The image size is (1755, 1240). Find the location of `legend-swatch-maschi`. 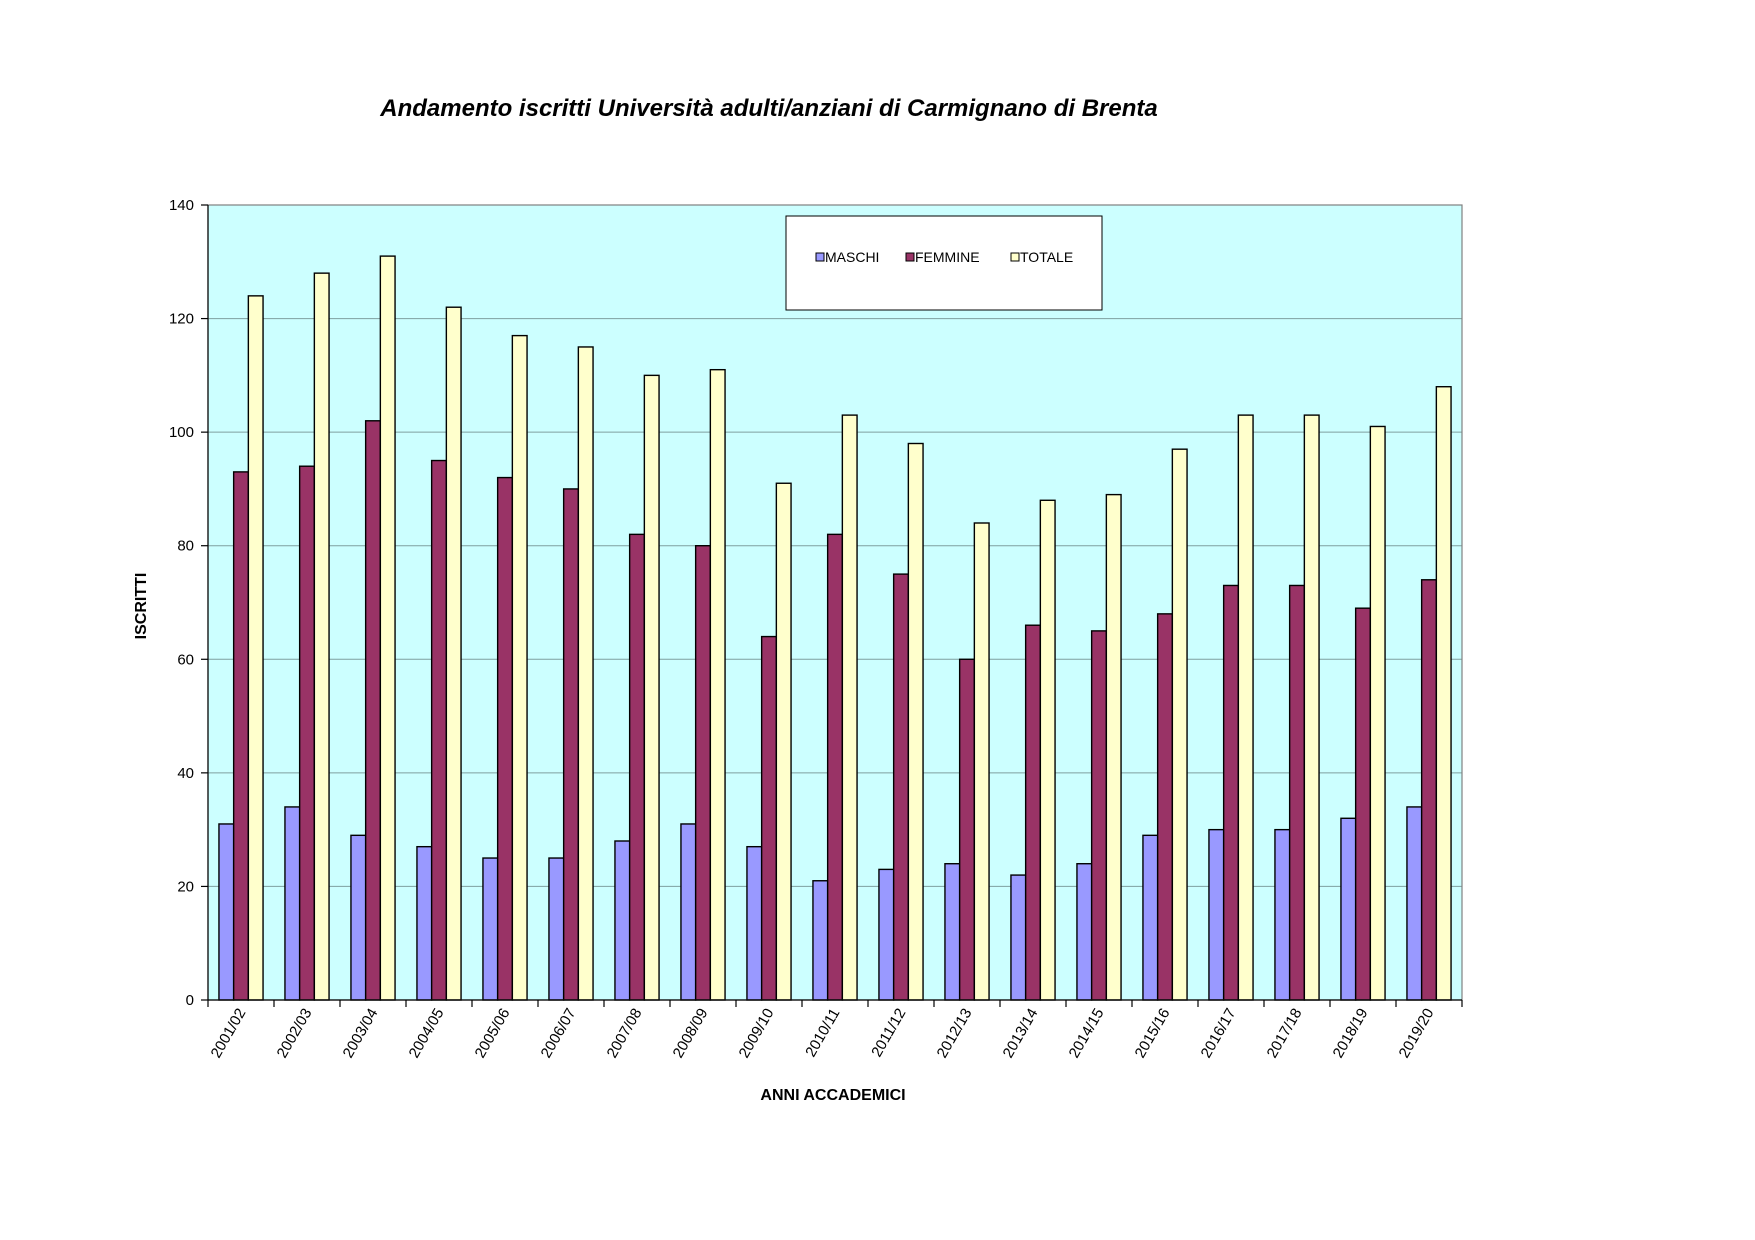

legend-swatch-maschi is located at coordinates (820, 257).